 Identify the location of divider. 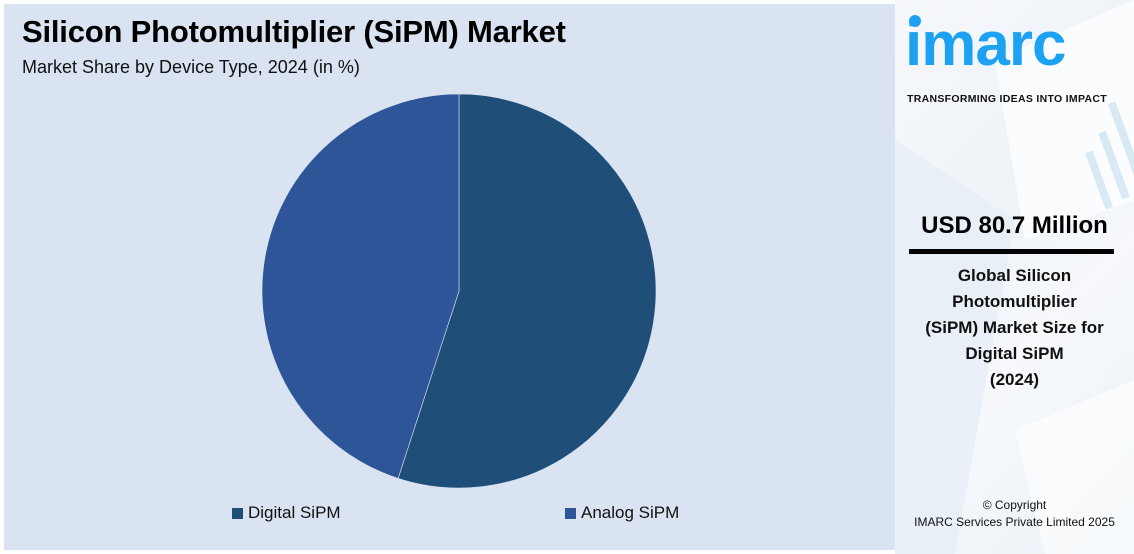
(1011, 251).